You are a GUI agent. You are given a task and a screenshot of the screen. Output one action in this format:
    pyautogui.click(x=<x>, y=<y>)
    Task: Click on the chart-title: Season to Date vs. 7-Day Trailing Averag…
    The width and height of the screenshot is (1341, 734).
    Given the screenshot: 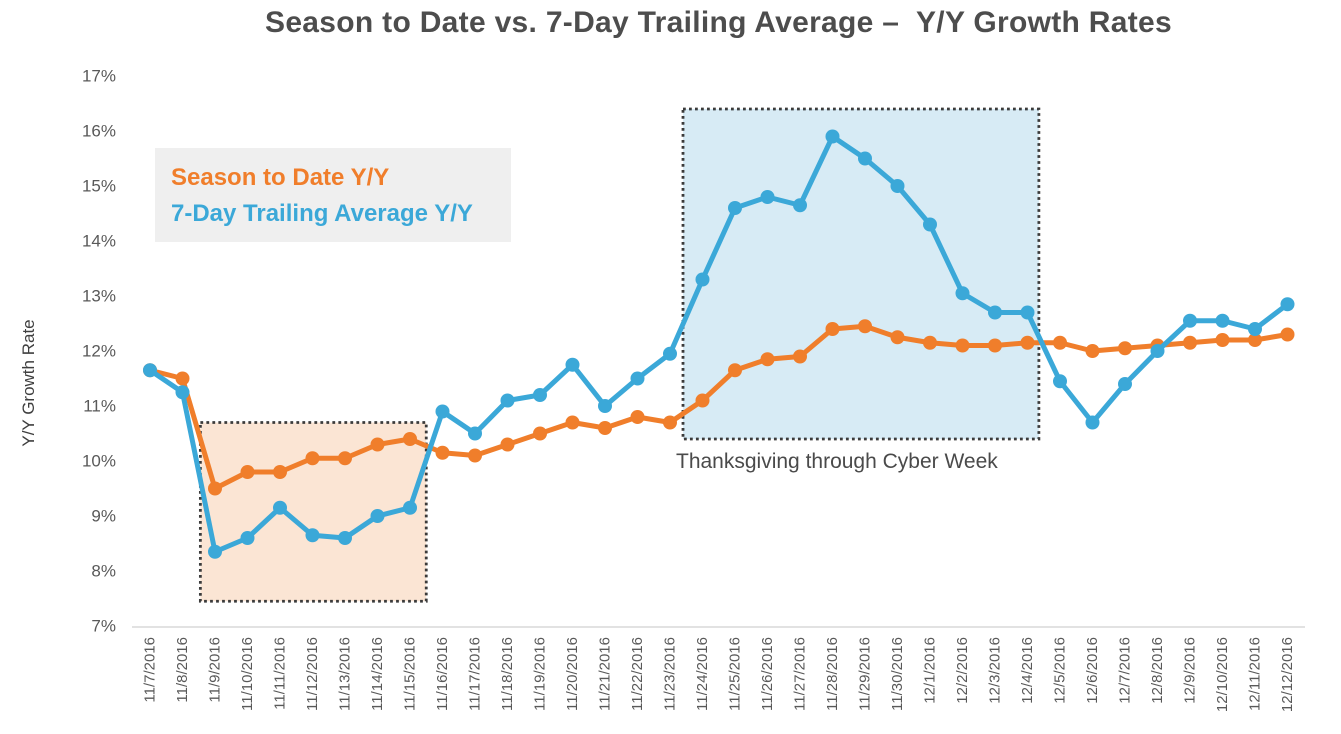 What is the action you would take?
    pyautogui.click(x=718, y=22)
    